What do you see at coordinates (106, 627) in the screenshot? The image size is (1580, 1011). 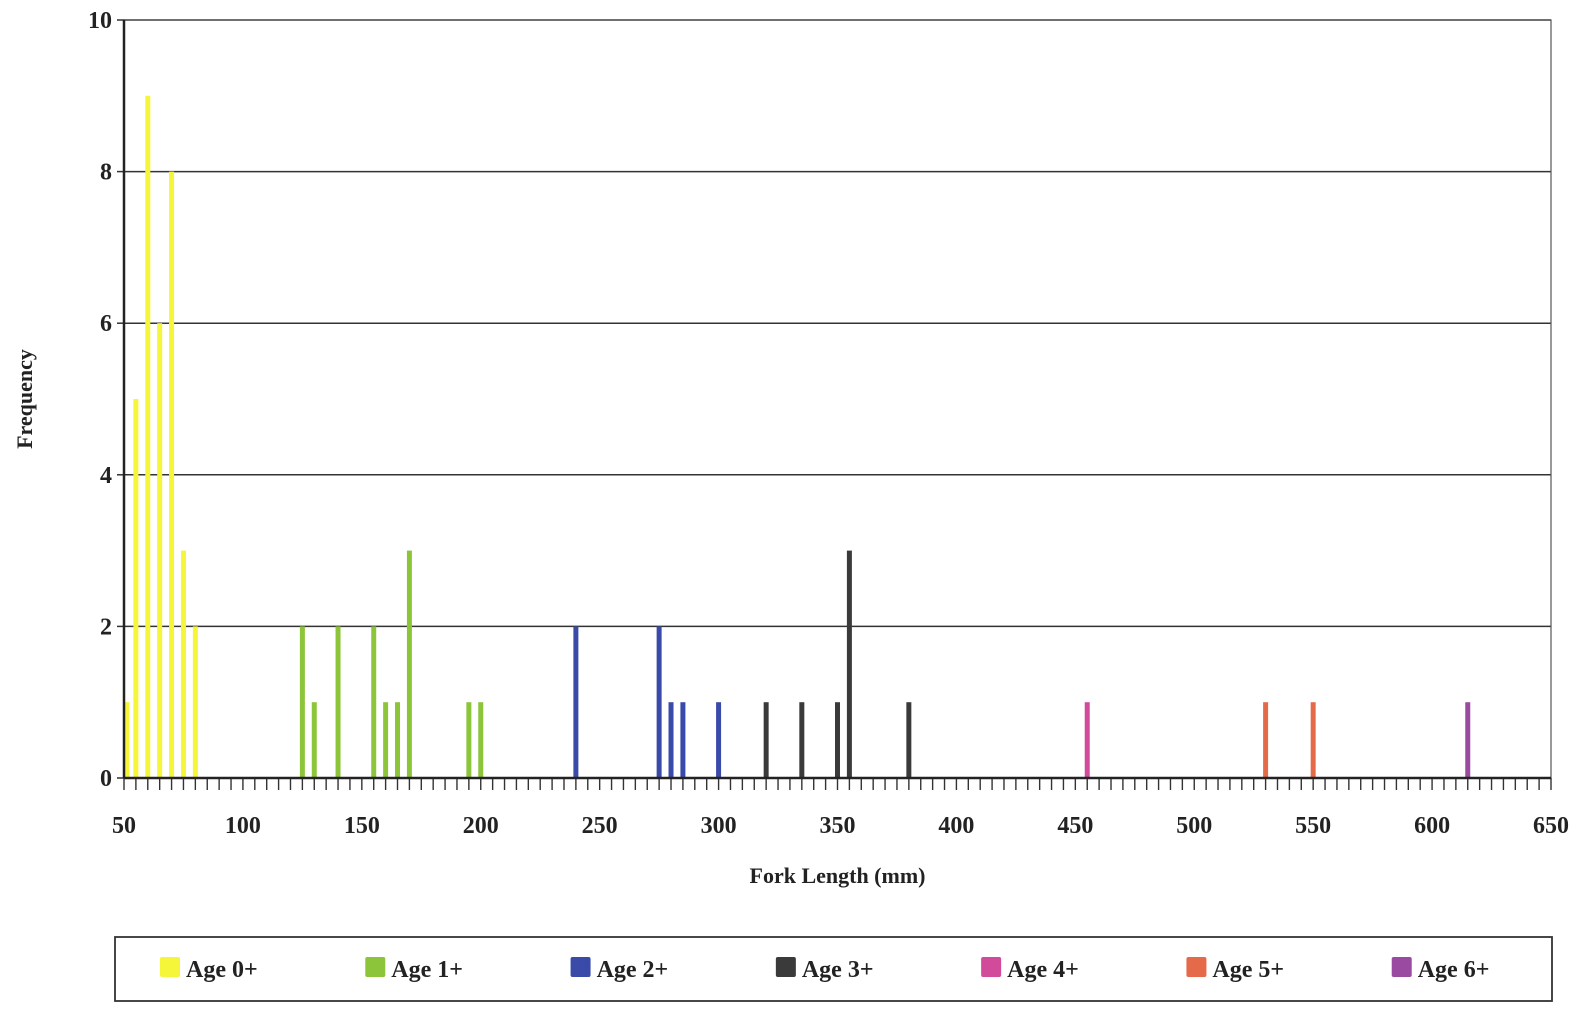 I see `y-tick-label: 2` at bounding box center [106, 627].